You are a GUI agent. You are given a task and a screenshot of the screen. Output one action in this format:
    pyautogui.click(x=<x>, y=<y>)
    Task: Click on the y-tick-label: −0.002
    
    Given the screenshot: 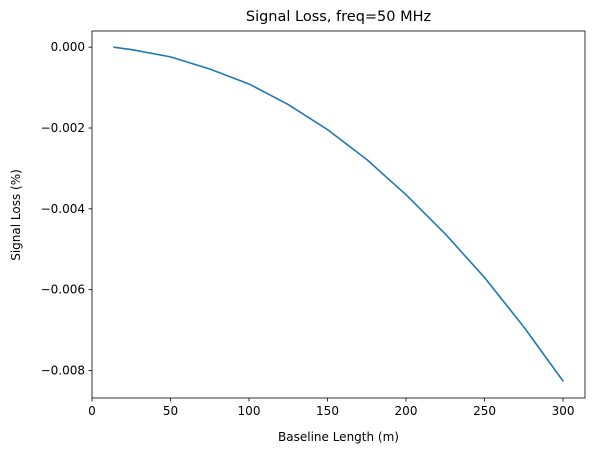 What is the action you would take?
    pyautogui.click(x=63, y=128)
    